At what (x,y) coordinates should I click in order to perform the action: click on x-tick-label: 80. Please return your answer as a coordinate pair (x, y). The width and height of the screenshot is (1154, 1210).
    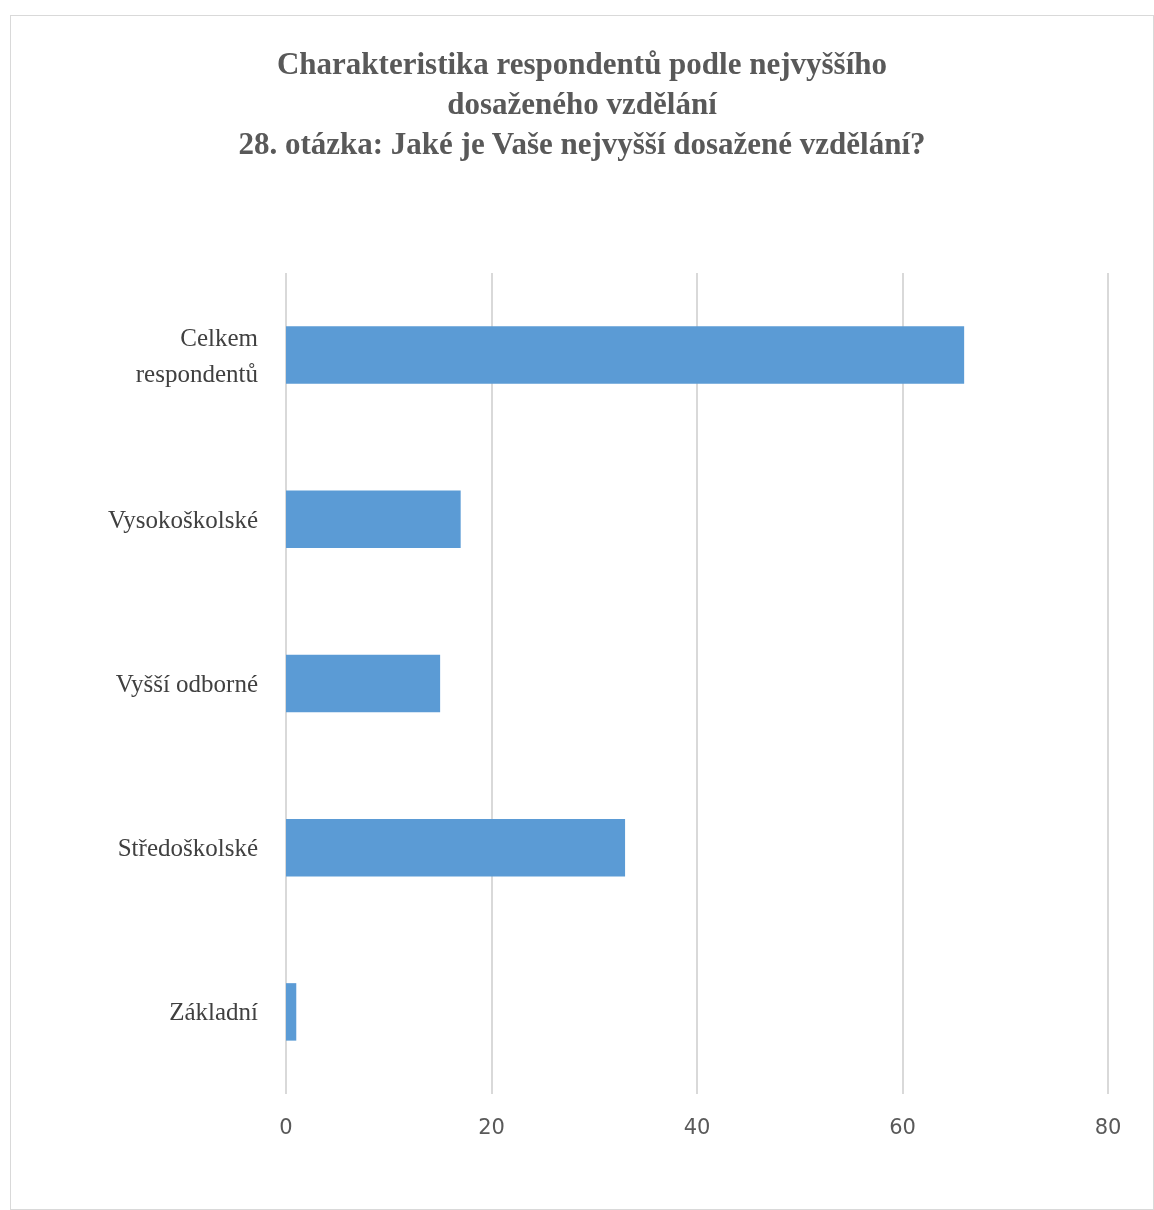
    Looking at the image, I should click on (1108, 1126).